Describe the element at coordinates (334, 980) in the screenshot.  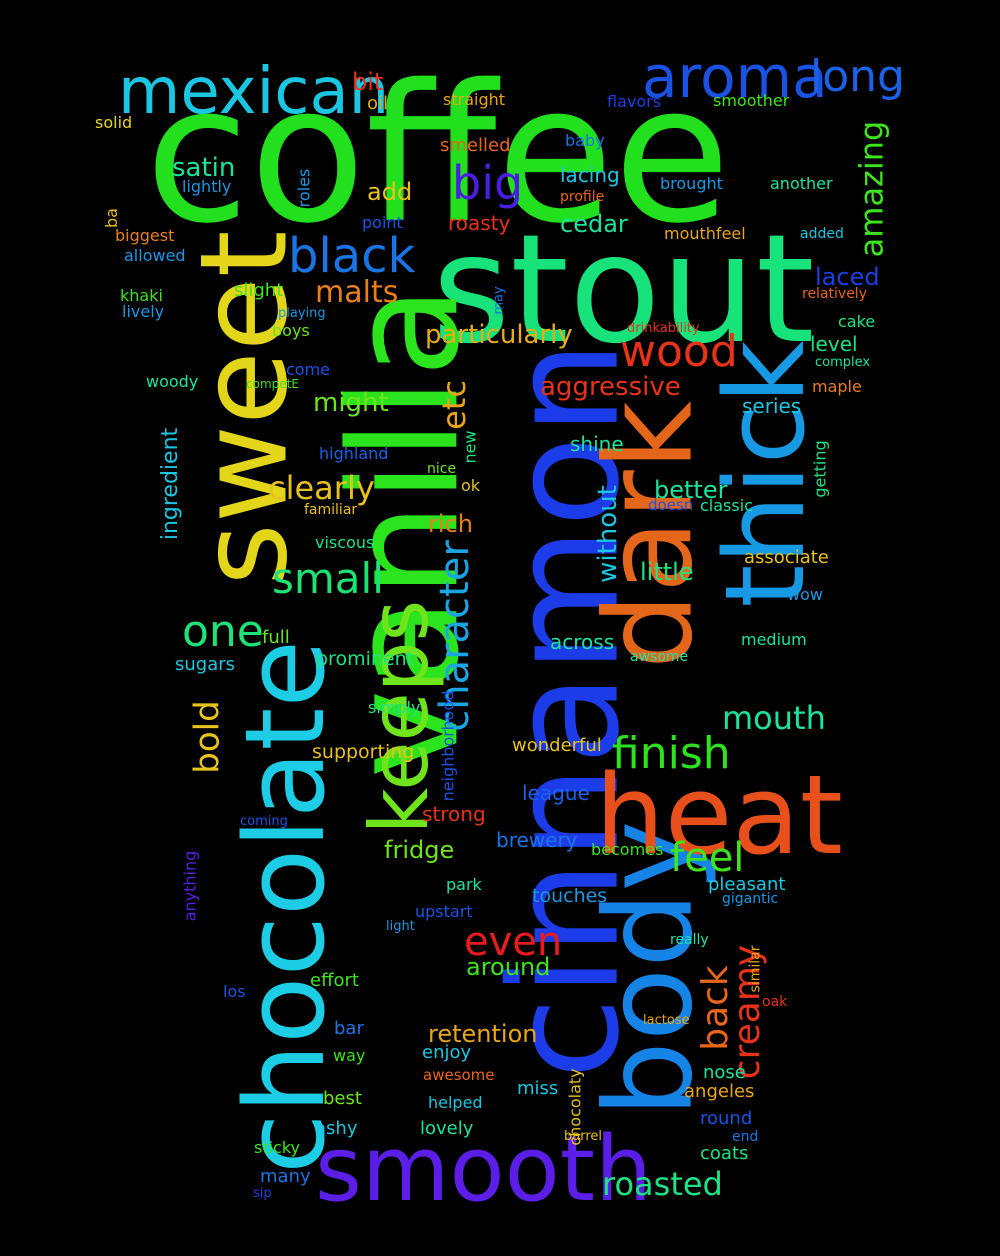
I see `word-effort: effort` at that location.